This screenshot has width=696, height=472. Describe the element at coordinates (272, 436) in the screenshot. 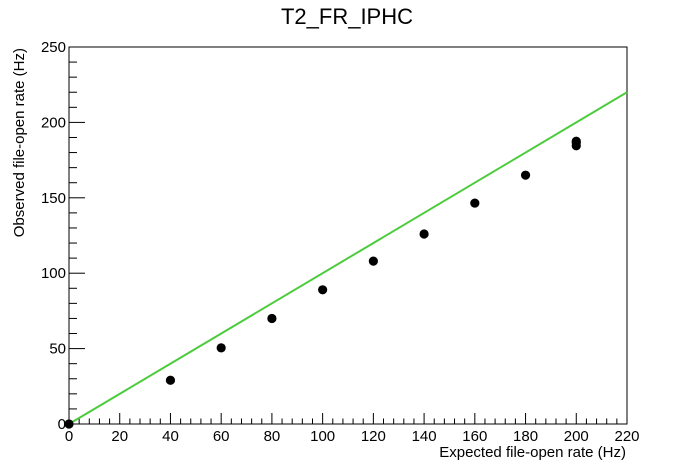

I see `x-tick-label: 80` at that location.